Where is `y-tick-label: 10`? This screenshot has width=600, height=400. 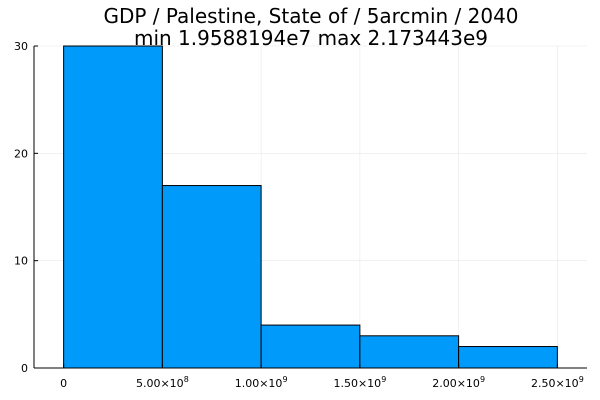 y-tick-label: 10 is located at coordinates (21, 261).